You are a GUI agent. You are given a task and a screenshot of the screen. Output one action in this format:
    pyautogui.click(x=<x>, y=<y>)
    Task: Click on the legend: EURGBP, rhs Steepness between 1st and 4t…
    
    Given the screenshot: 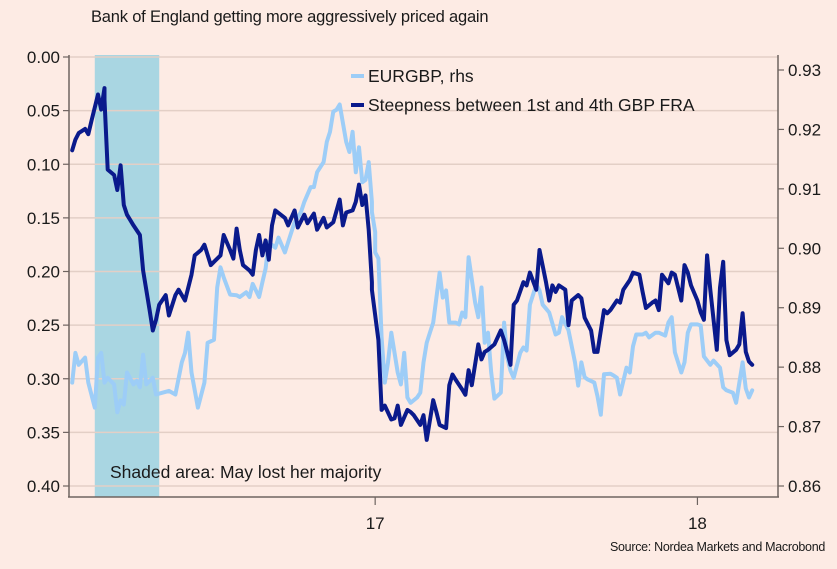 What is the action you would take?
    pyautogui.click(x=523, y=90)
    